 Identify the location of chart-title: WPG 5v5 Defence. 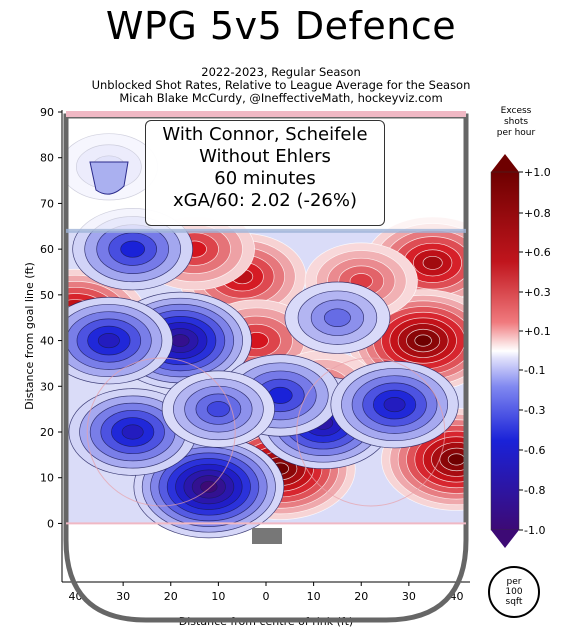
(281, 26).